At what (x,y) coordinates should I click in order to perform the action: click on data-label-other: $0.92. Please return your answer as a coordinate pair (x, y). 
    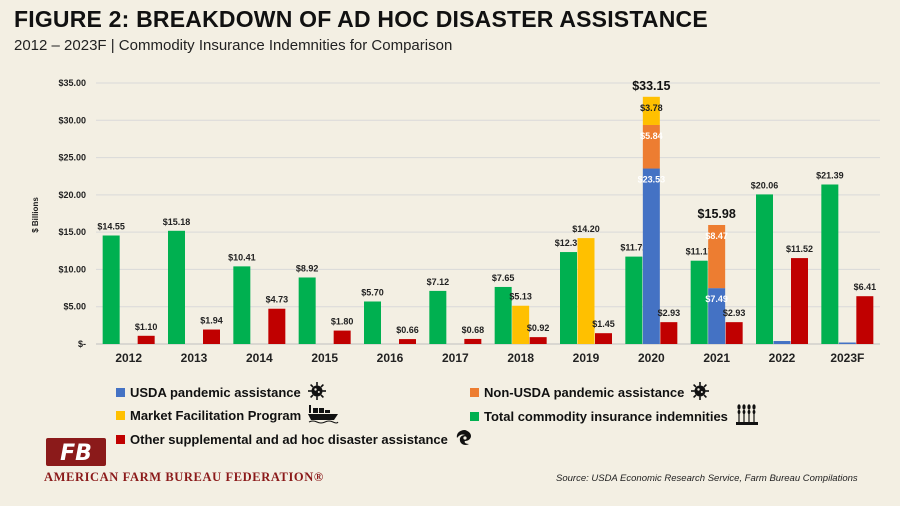
    Looking at the image, I should click on (538, 328).